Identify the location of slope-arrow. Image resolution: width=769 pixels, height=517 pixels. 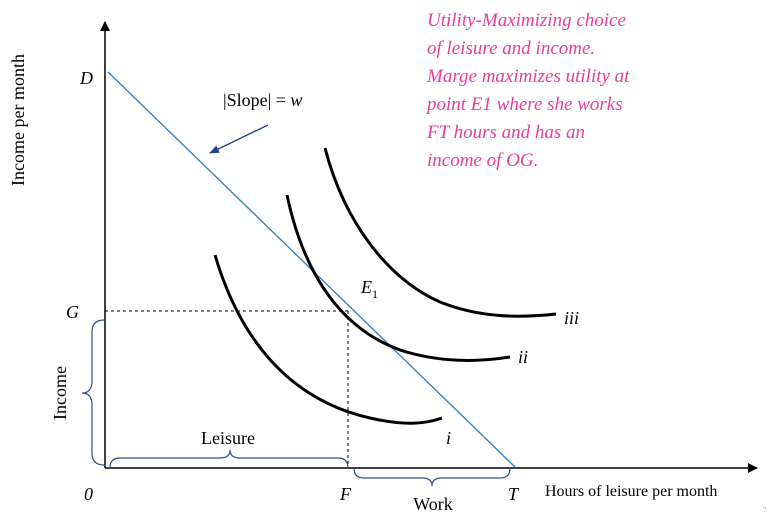
(239, 139).